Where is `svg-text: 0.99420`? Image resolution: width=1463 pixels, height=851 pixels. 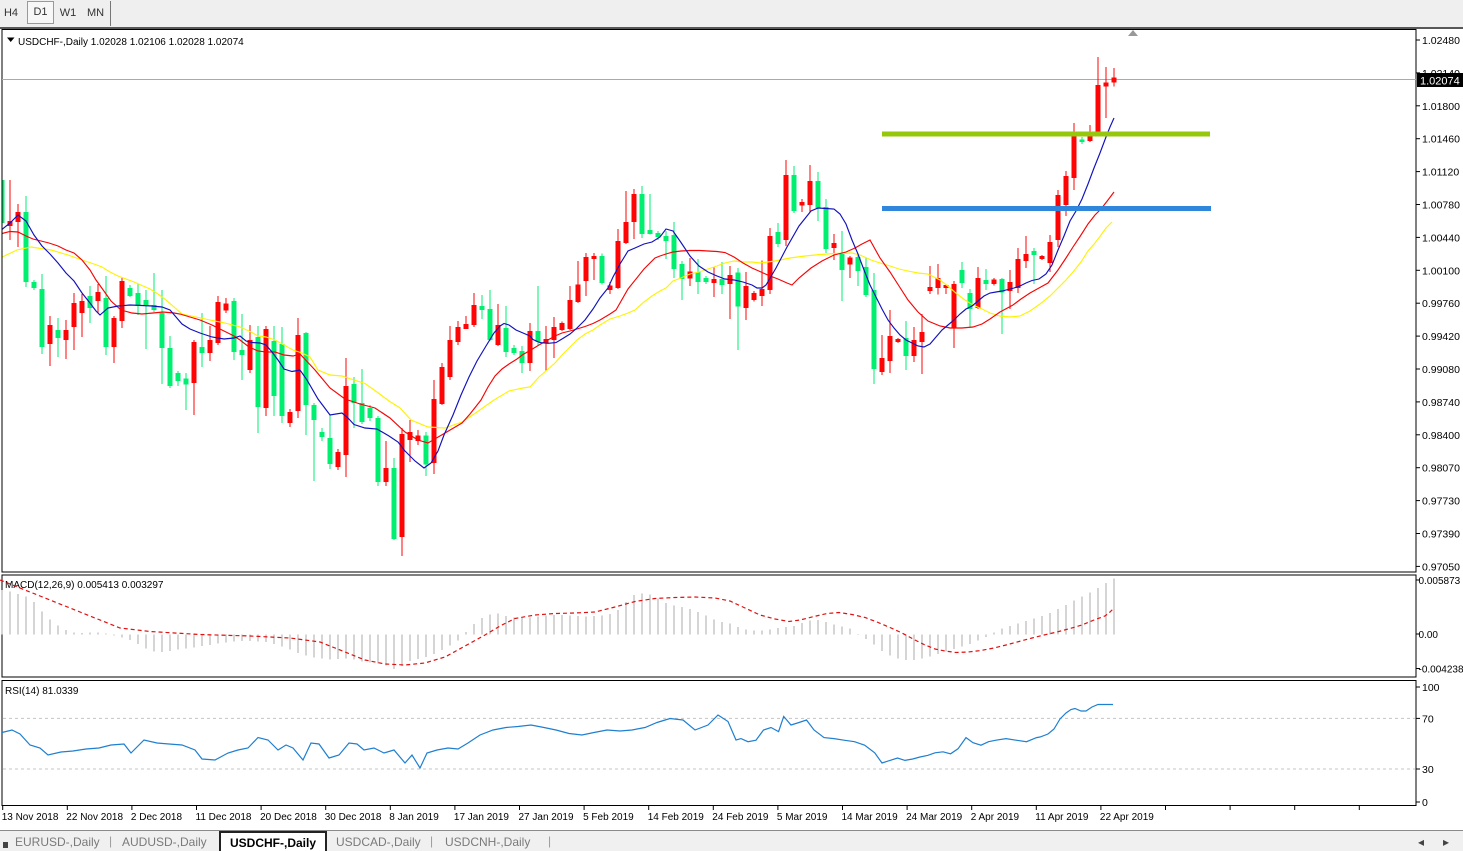
svg-text: 0.99420 is located at coordinates (1441, 337).